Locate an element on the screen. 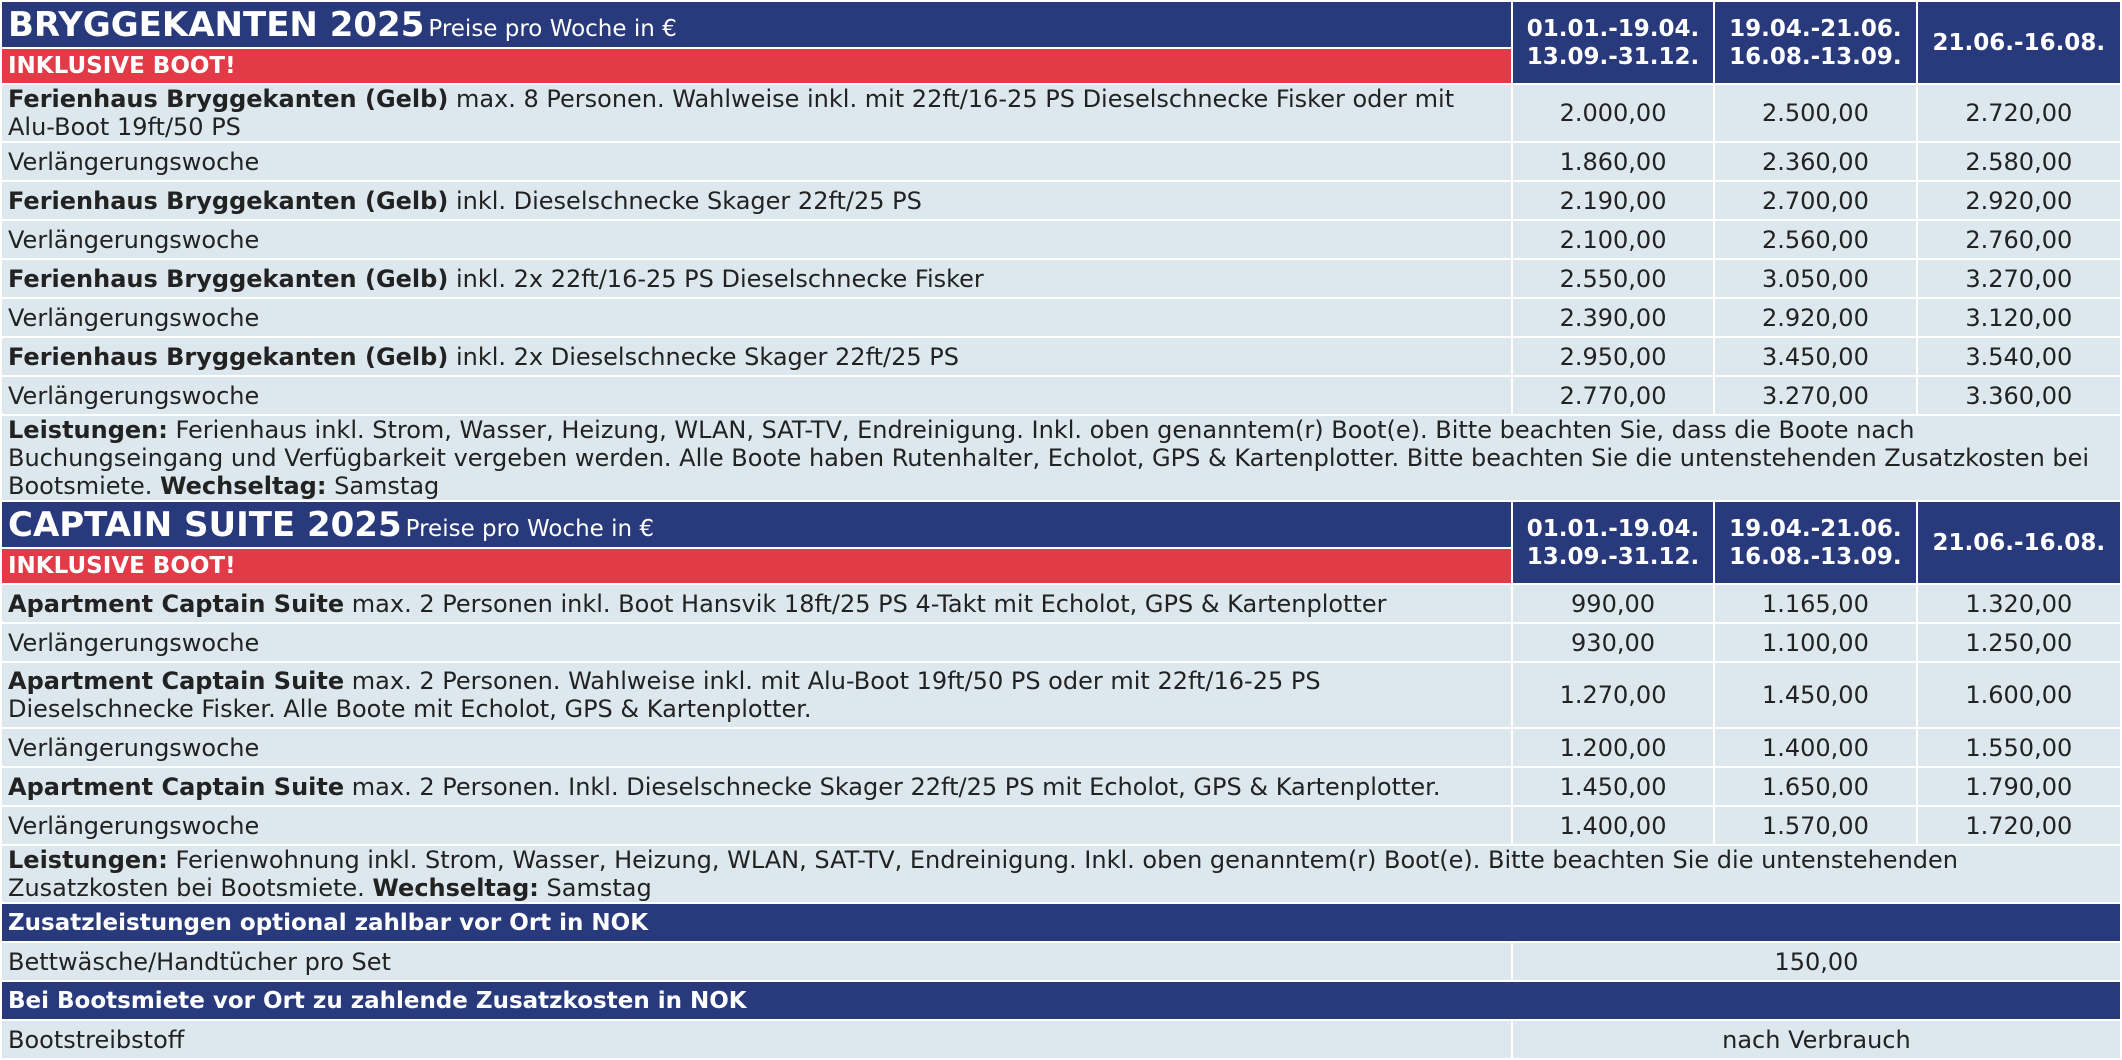 Image resolution: width=2122 pixels, height=1060 pixels. section-banner-row: INKLUSIVE BOOT! is located at coordinates (1061, 566).